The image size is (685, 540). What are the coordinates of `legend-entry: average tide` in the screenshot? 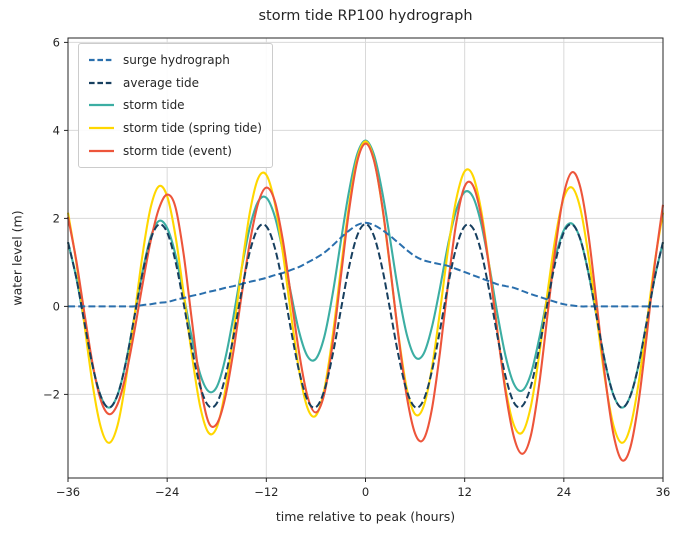 It's located at (175, 83).